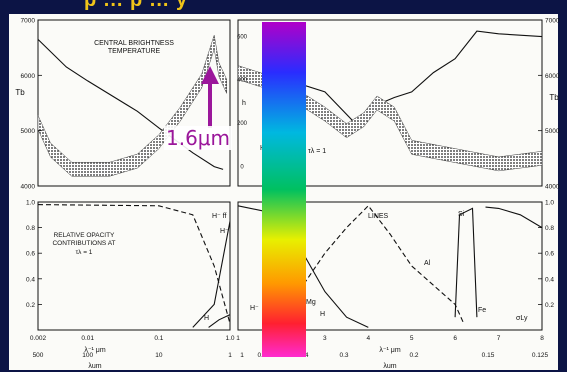 The image size is (567, 372). I want to click on xtick2-lr-6: 0.15, so click(488, 355).